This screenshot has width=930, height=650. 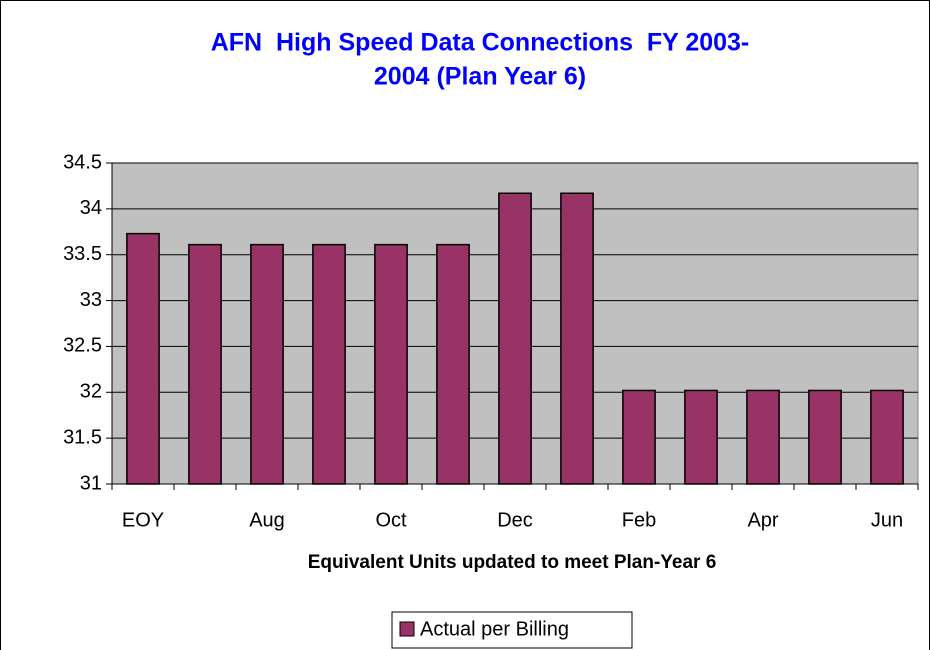 What do you see at coordinates (82, 437) in the screenshot?
I see `y-tick-label: 31.5` at bounding box center [82, 437].